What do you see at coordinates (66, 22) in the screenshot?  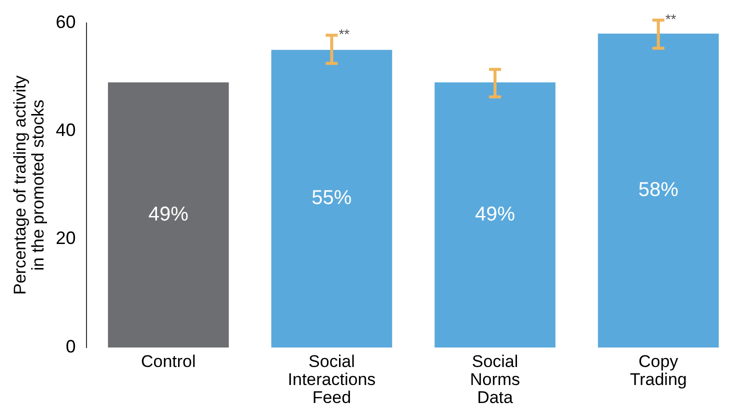 I see `y-tick-label: 60` at bounding box center [66, 22].